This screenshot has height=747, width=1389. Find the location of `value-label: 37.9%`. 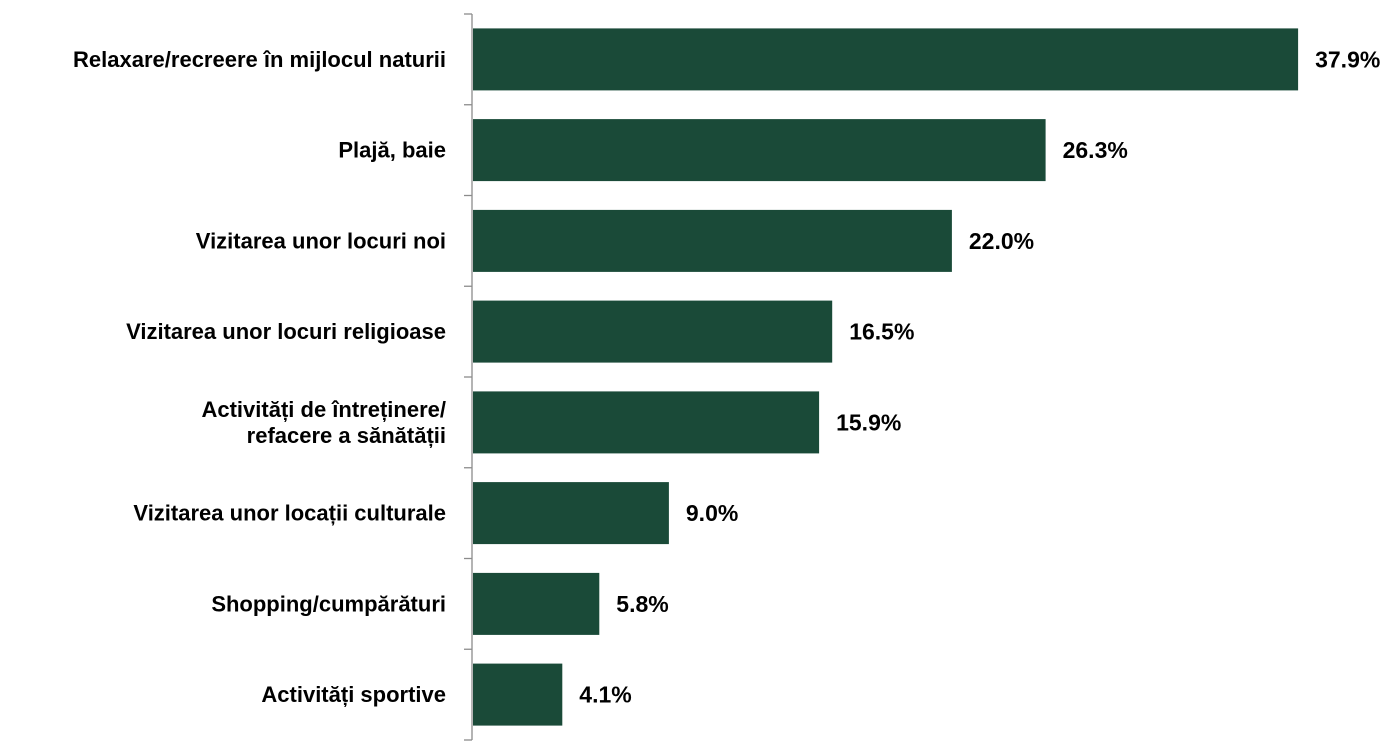

value-label: 37.9% is located at coordinates (1347, 59).